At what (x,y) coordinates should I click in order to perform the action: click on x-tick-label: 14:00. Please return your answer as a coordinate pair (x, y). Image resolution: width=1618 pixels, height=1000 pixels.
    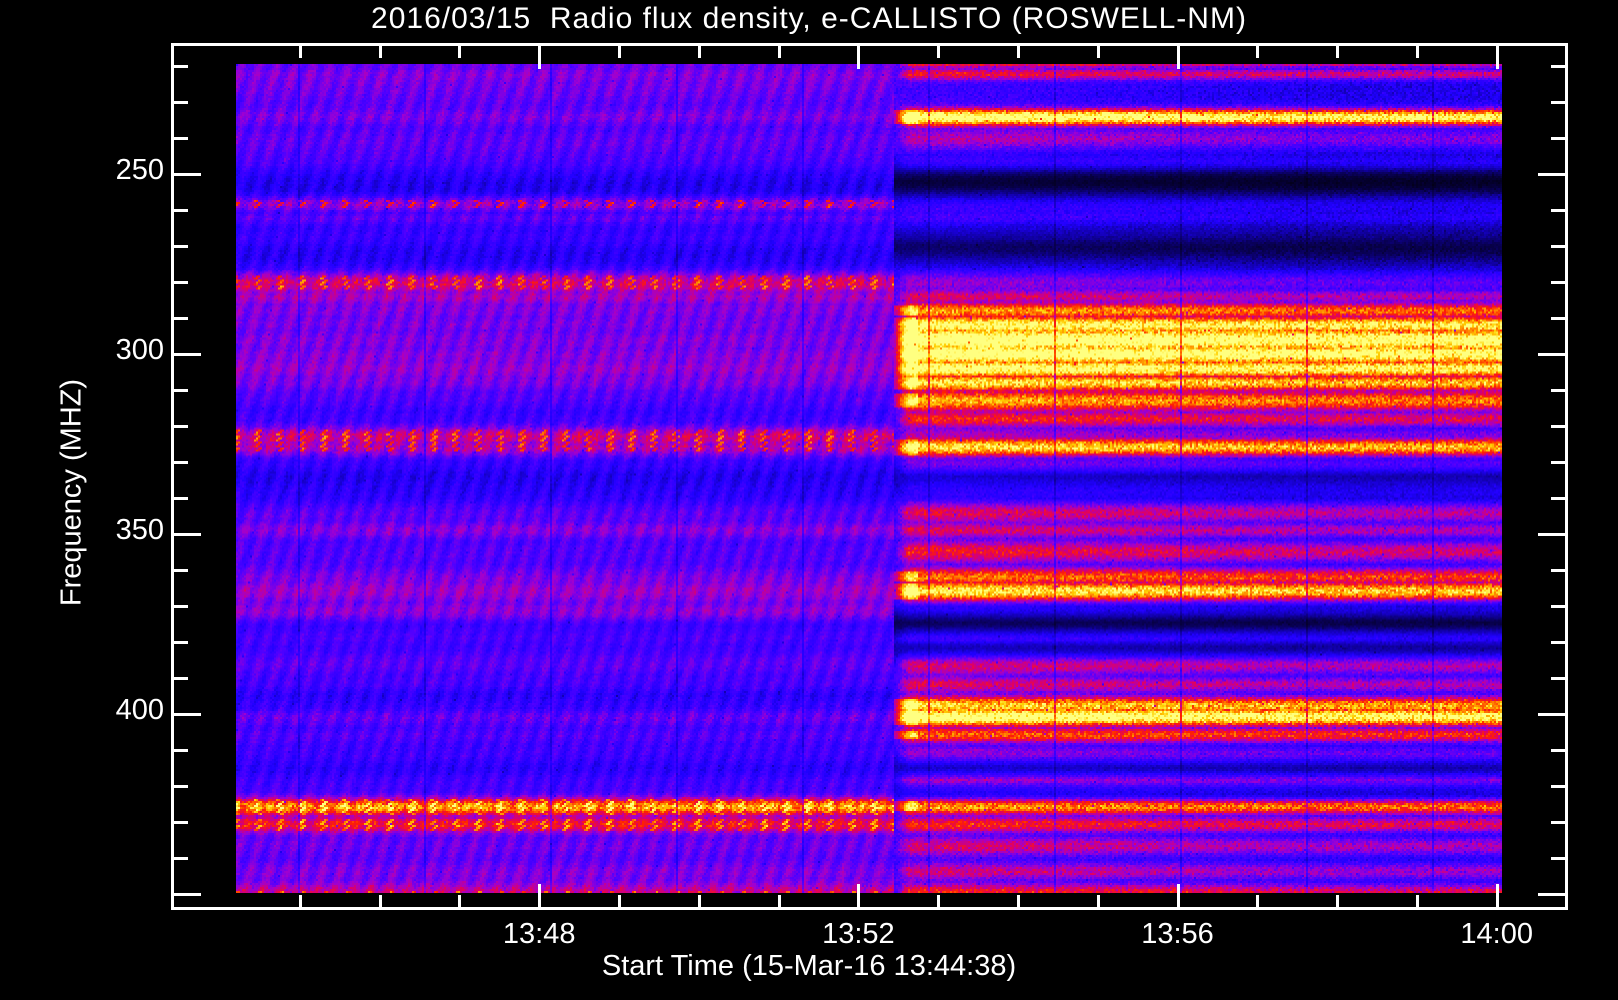
    Looking at the image, I should click on (1496, 934).